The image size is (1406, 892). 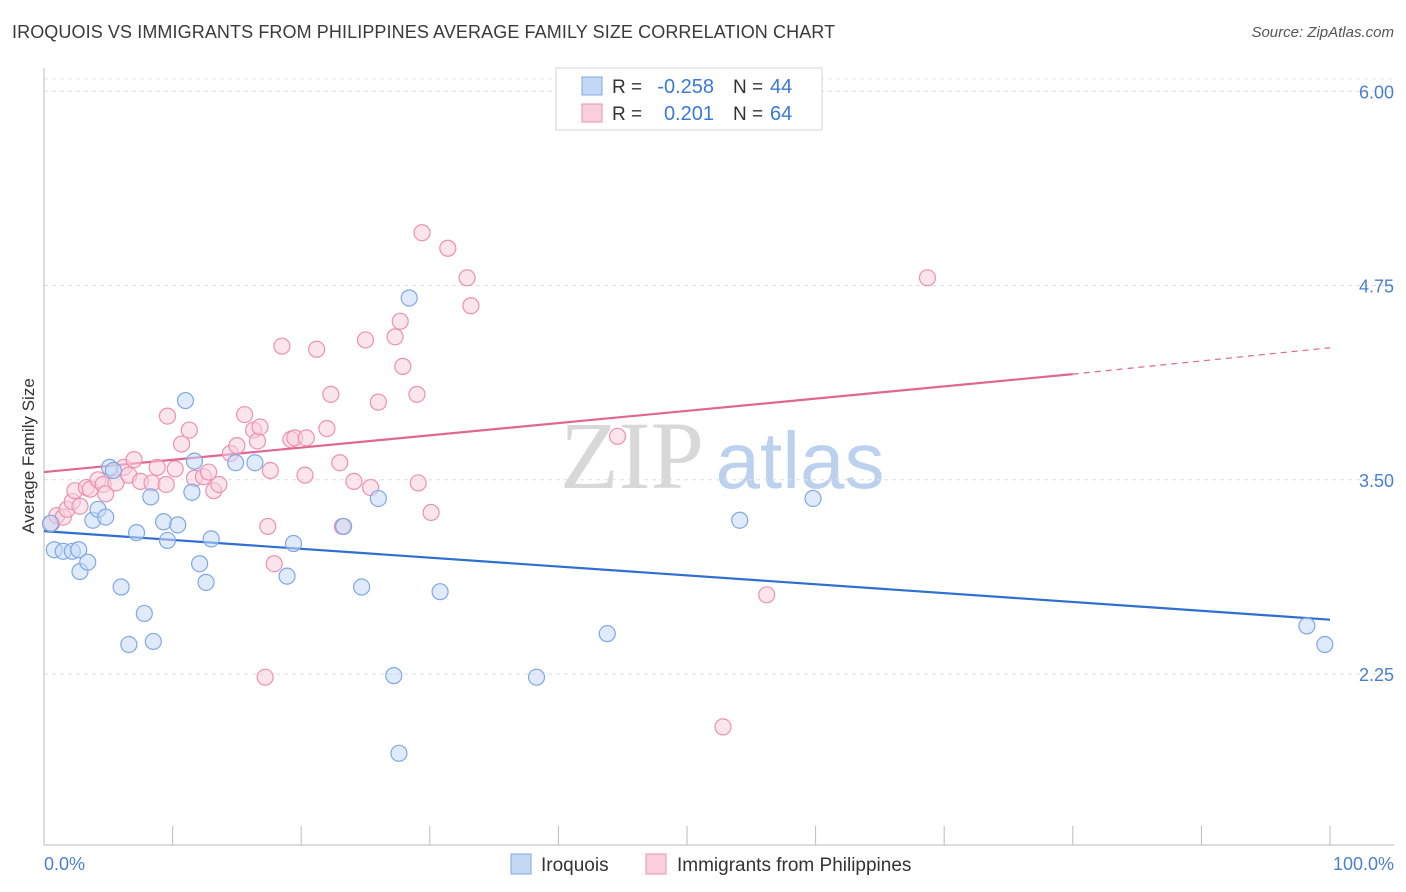 I want to click on trend-line-philippines, so click(x=558, y=423).